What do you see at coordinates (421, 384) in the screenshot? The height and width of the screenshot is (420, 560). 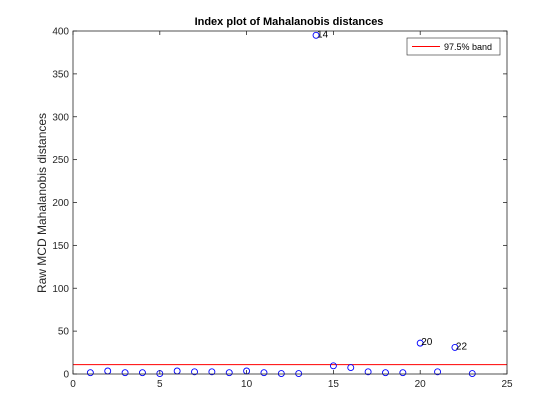 I see `x-tick-label: 20` at bounding box center [421, 384].